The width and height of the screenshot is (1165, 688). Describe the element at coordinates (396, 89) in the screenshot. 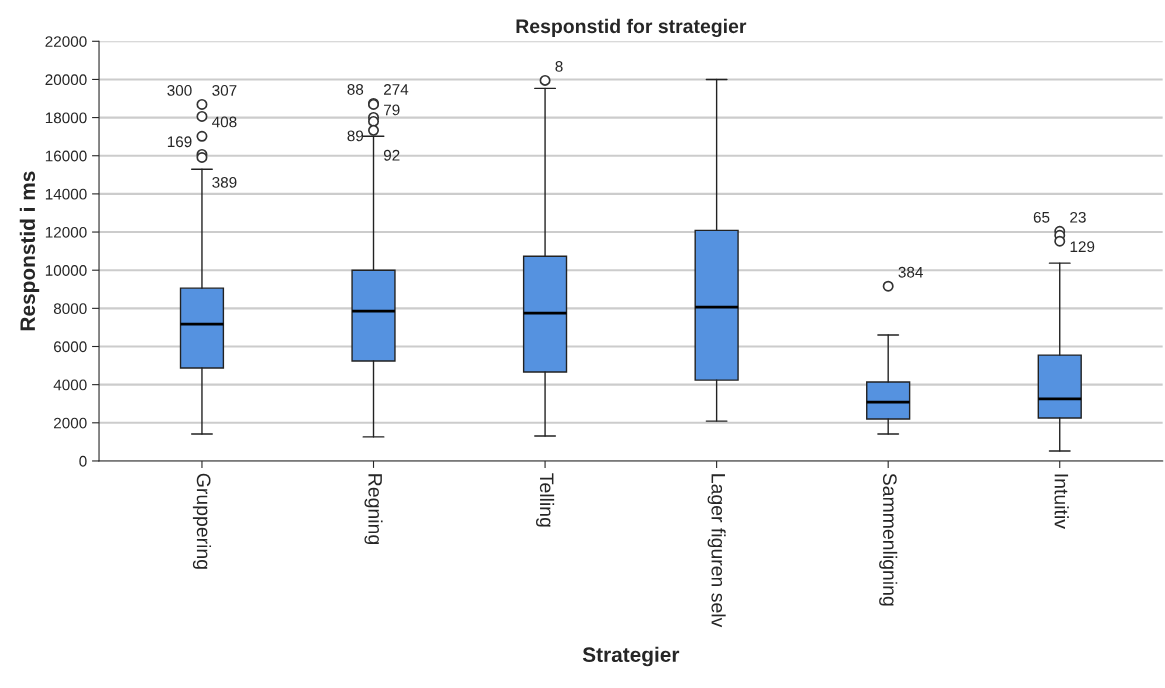

I see `annotation: 274` at that location.